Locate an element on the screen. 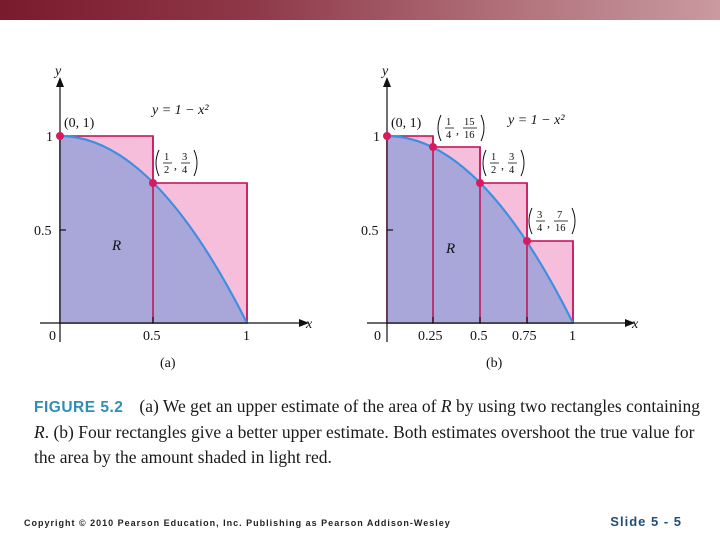  x-axis-label-b: x is located at coordinates (635, 324).